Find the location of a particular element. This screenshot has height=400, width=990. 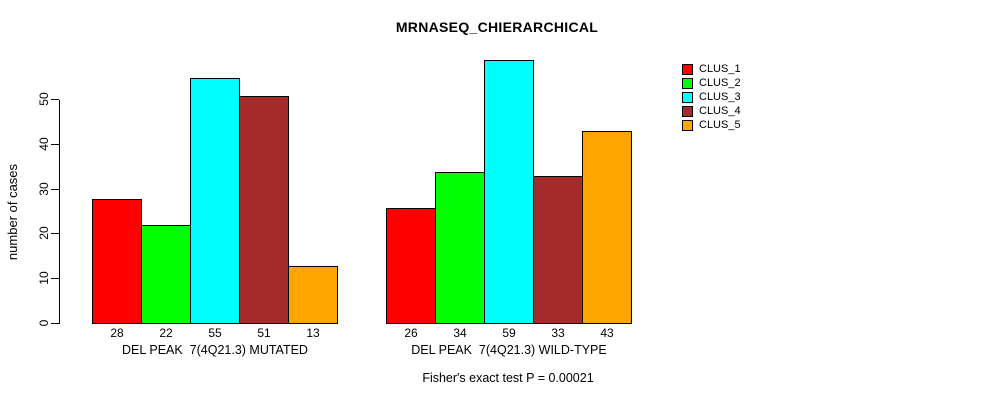

legend: CLUS_1 CLUS_2 CLUS_3 CLUS_4 CLUS_5 is located at coordinates (711, 97).